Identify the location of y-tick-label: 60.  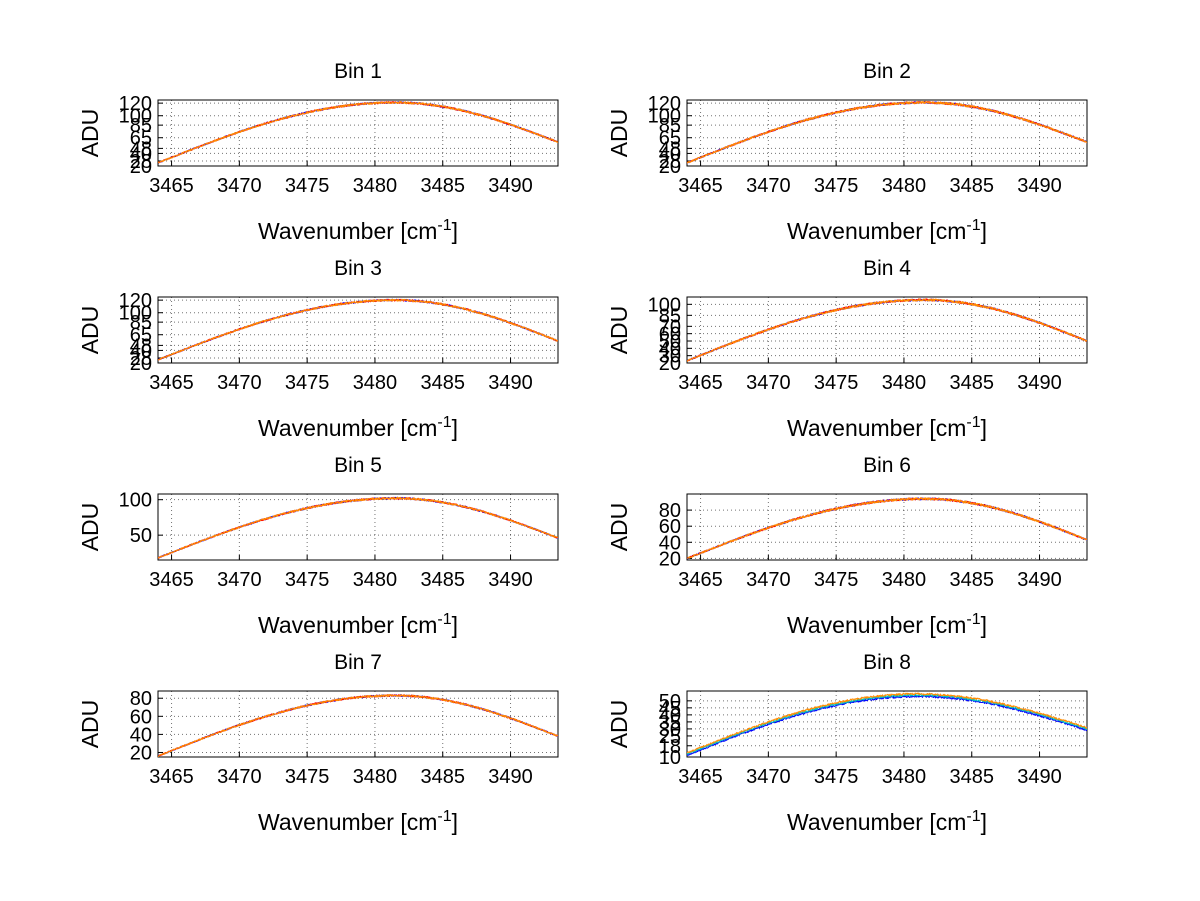
(670, 335).